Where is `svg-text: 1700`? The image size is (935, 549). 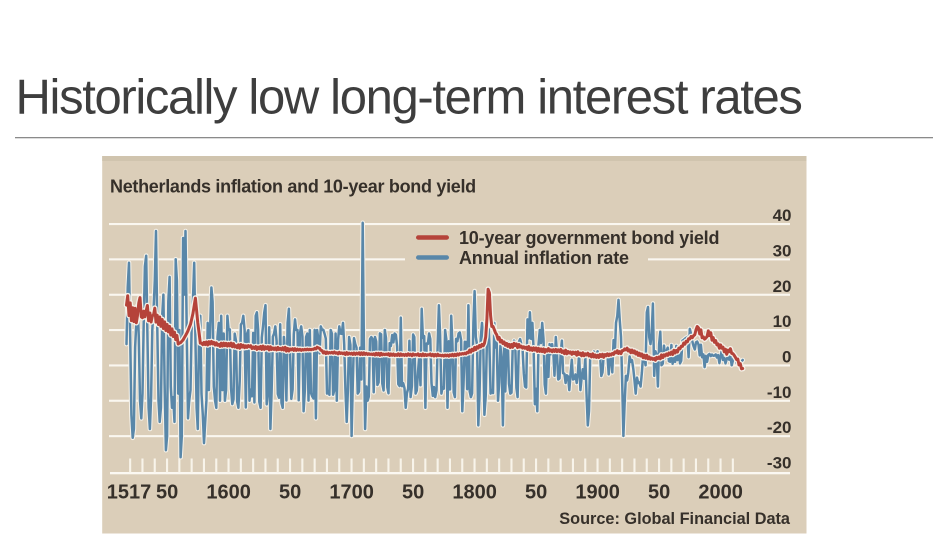
svg-text: 1700 is located at coordinates (351, 493).